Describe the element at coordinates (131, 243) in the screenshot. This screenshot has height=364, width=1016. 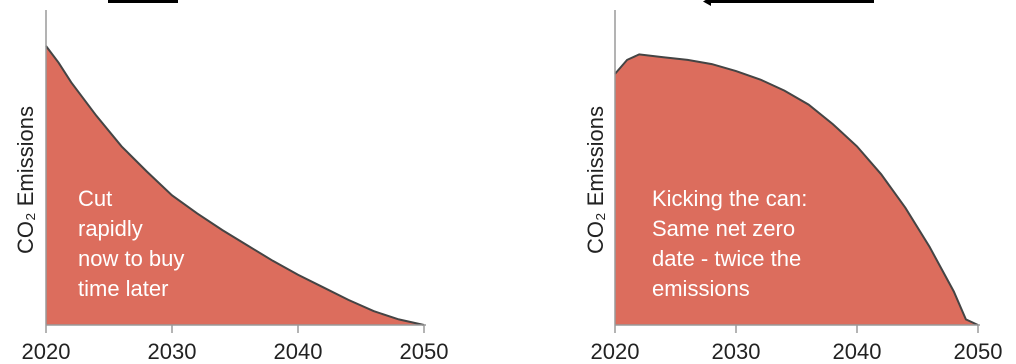
I see `annotation-left: Cut rapidly now to buy time later` at that location.